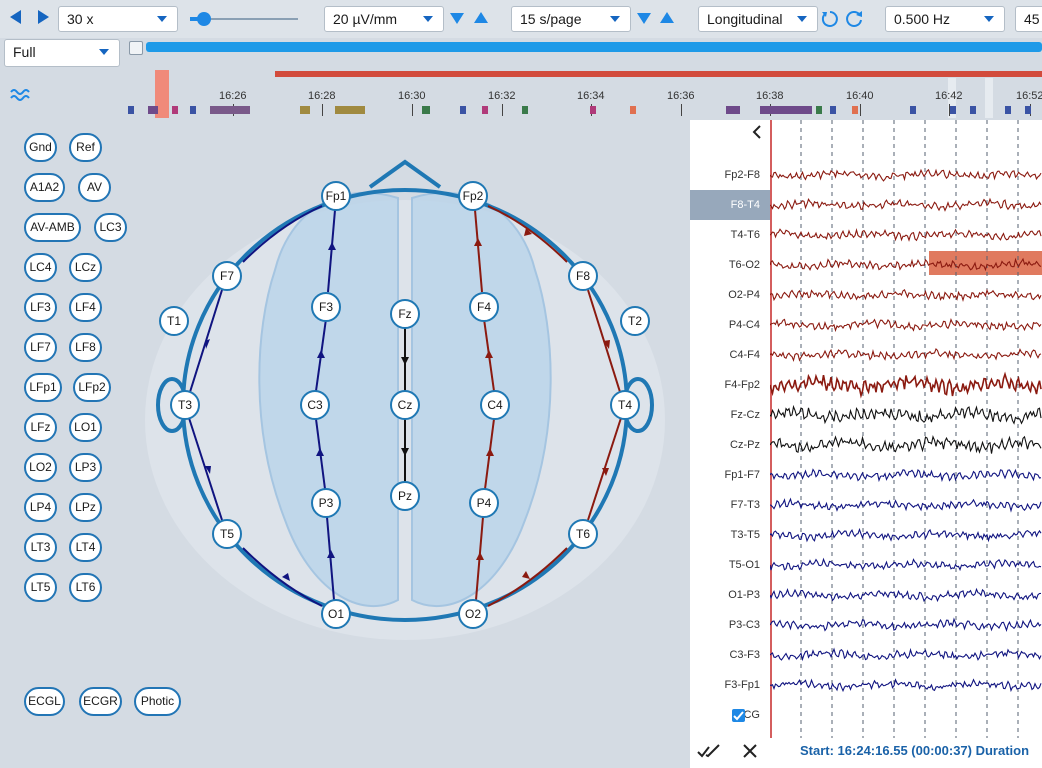  What do you see at coordinates (85, 147) in the screenshot?
I see `electrode-button: Ref` at bounding box center [85, 147].